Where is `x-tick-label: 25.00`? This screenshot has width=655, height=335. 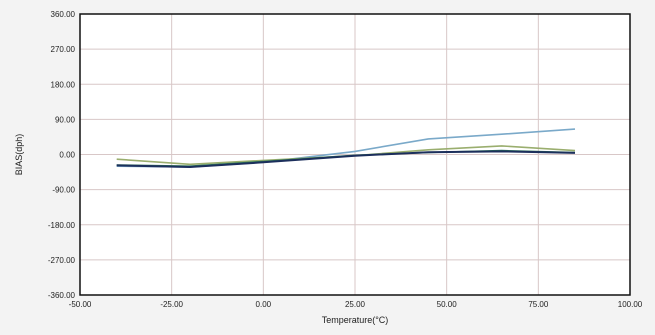
x-tick-label: 25.00 is located at coordinates (355, 304).